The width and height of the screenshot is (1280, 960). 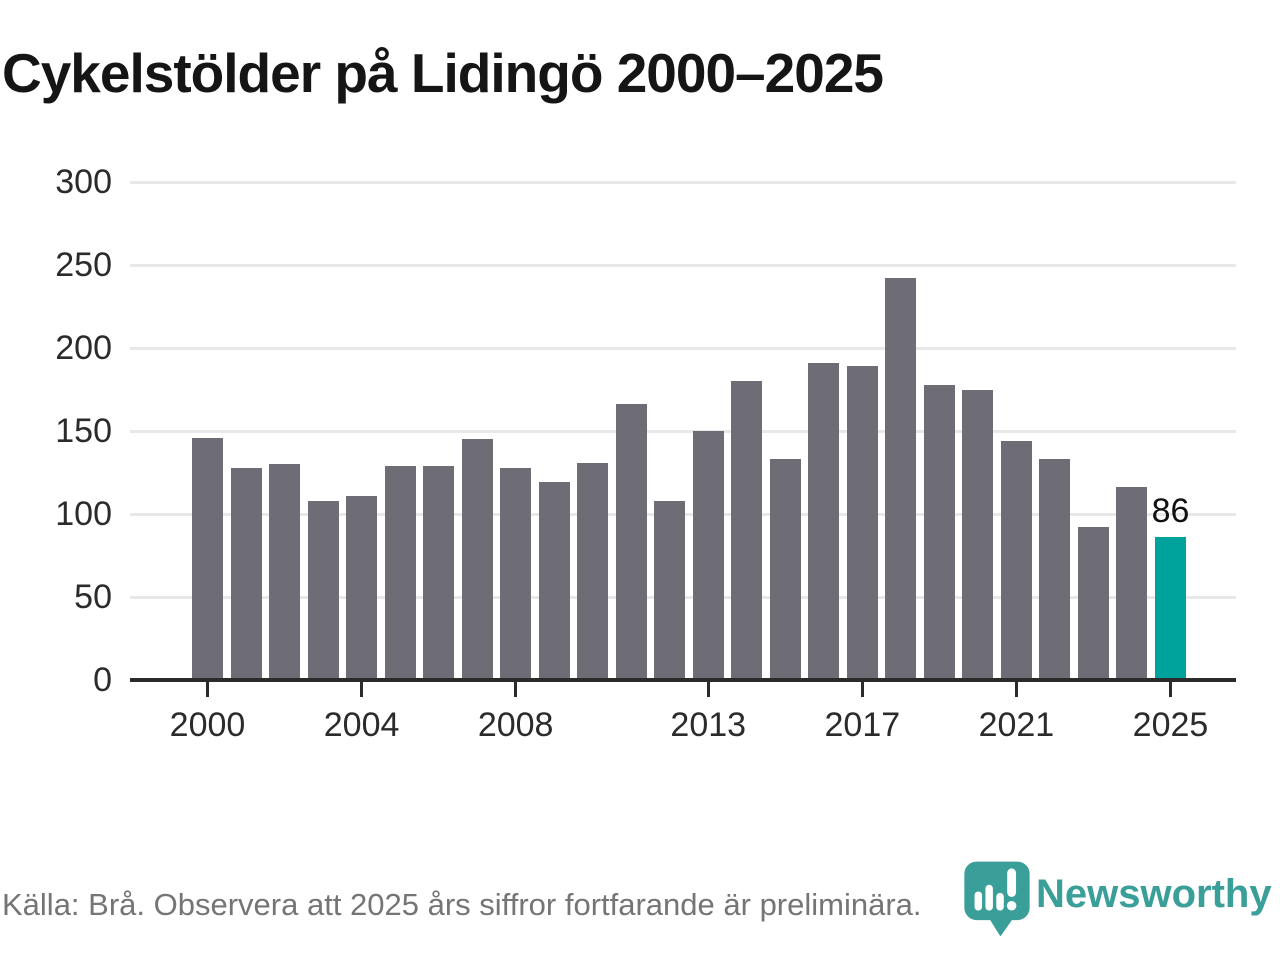 I want to click on x-tick-label-2021: 2021, so click(x=1016, y=725).